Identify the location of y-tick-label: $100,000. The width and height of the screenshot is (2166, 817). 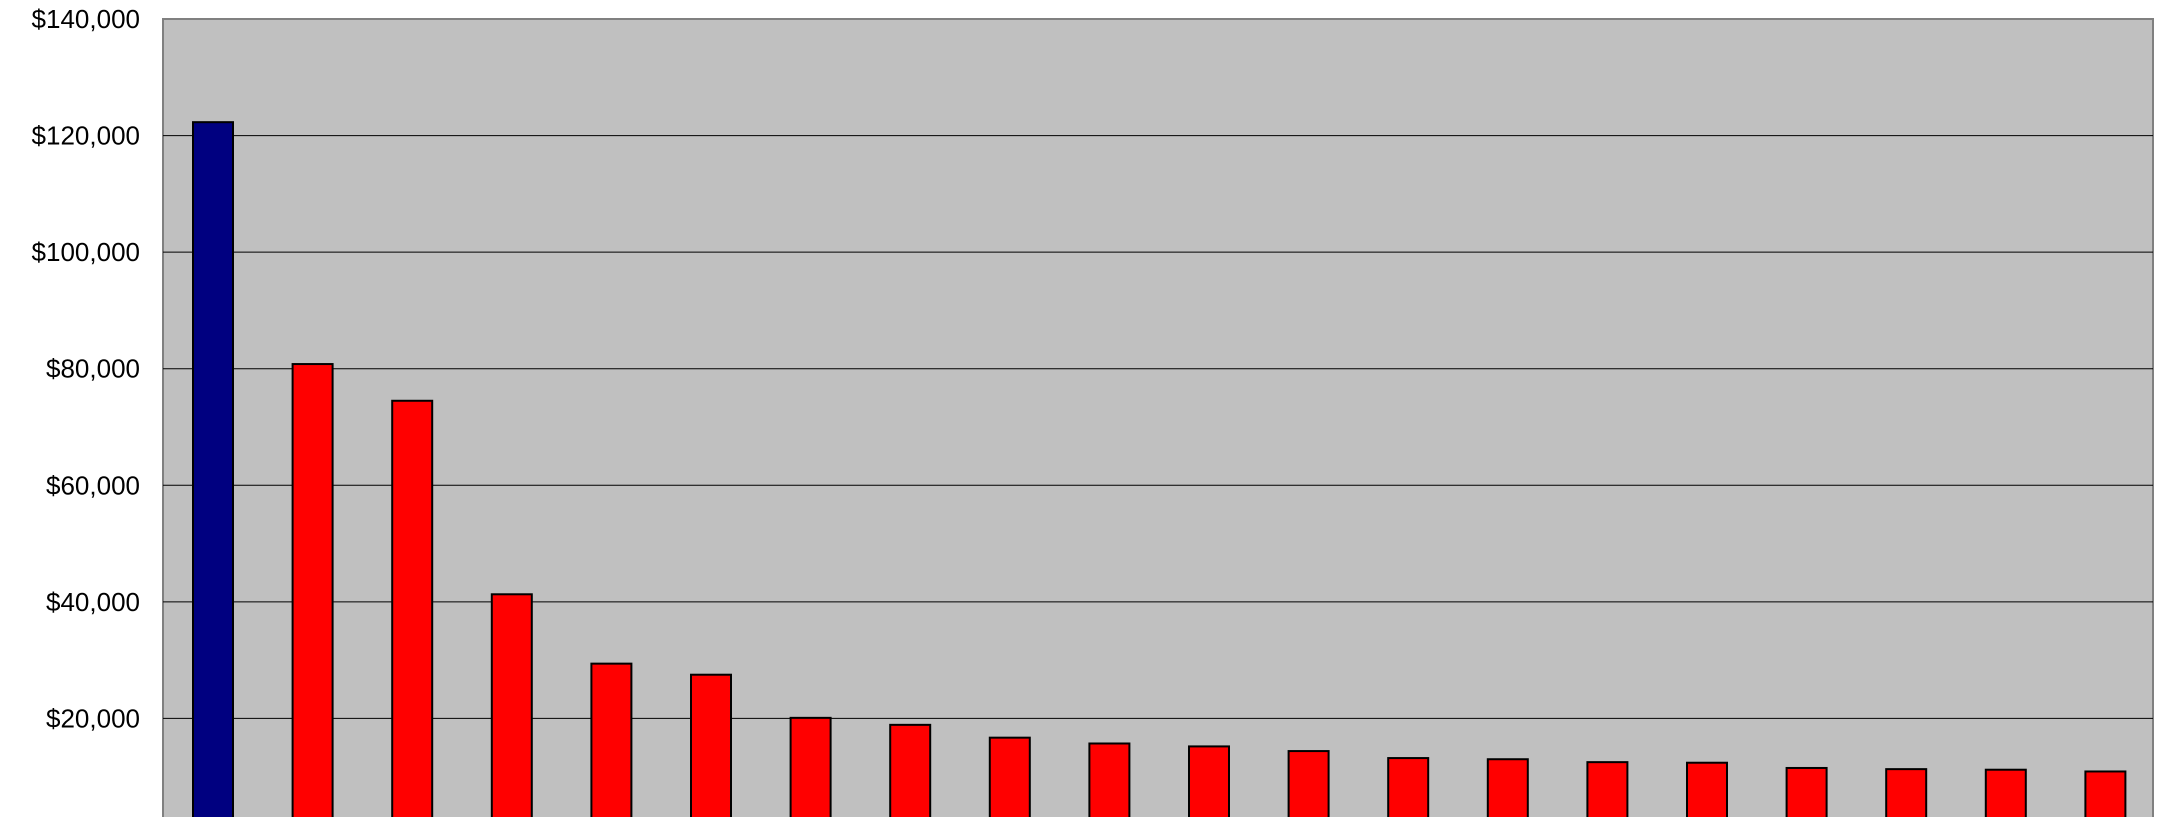
(86, 252).